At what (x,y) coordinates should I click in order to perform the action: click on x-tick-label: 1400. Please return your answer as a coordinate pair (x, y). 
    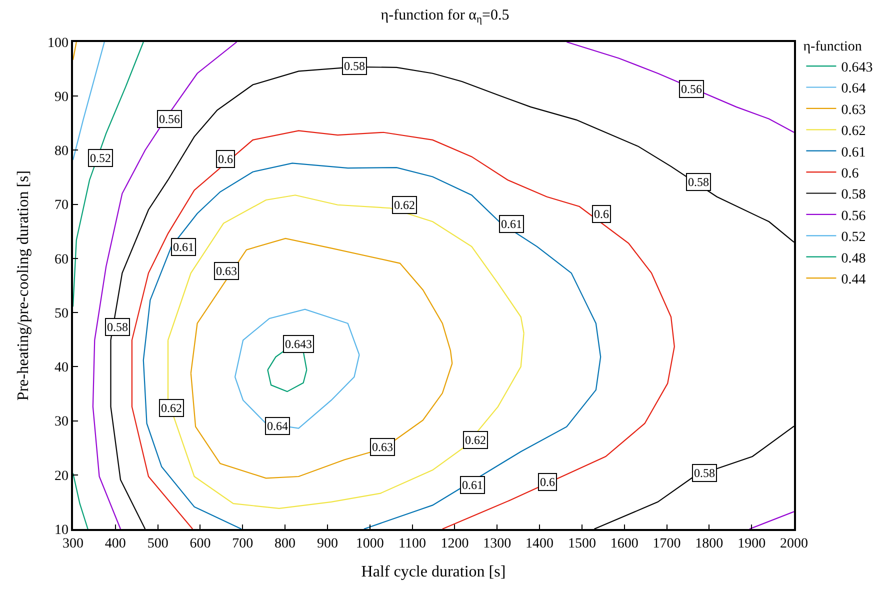
    Looking at the image, I should click on (540, 544).